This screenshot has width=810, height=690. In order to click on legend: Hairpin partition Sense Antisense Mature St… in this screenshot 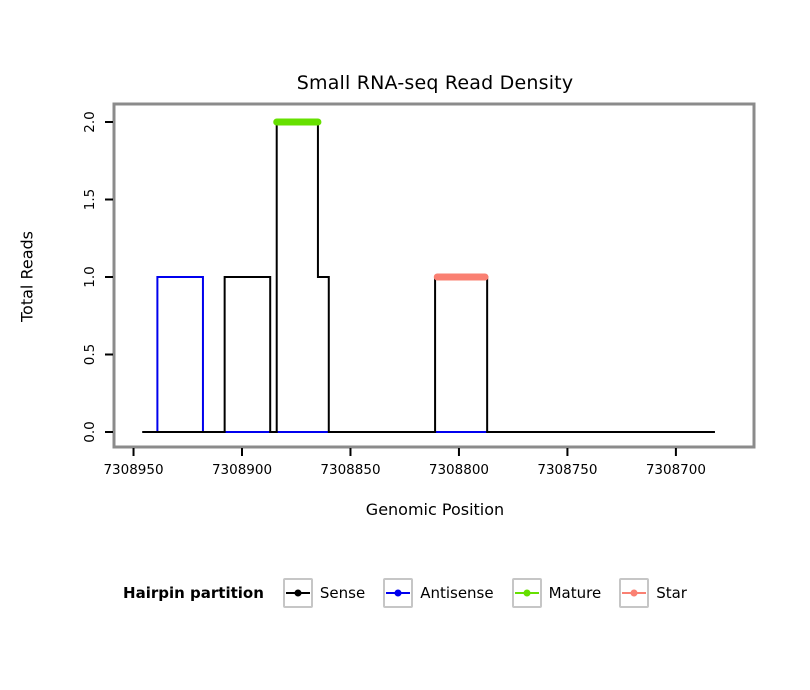, I will do `click(405, 593)`.